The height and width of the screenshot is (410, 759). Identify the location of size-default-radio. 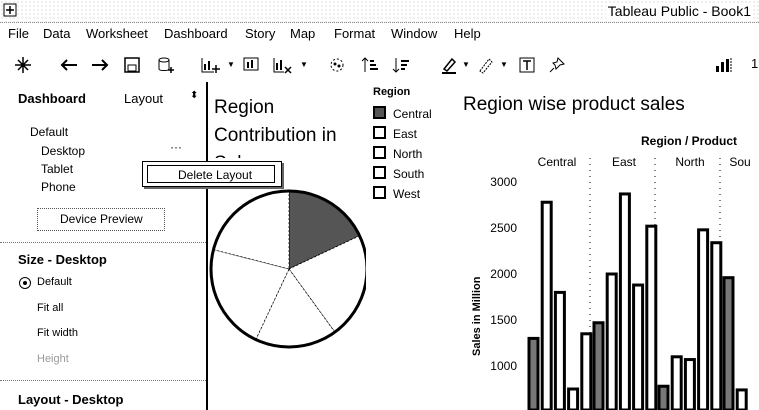
(25, 283).